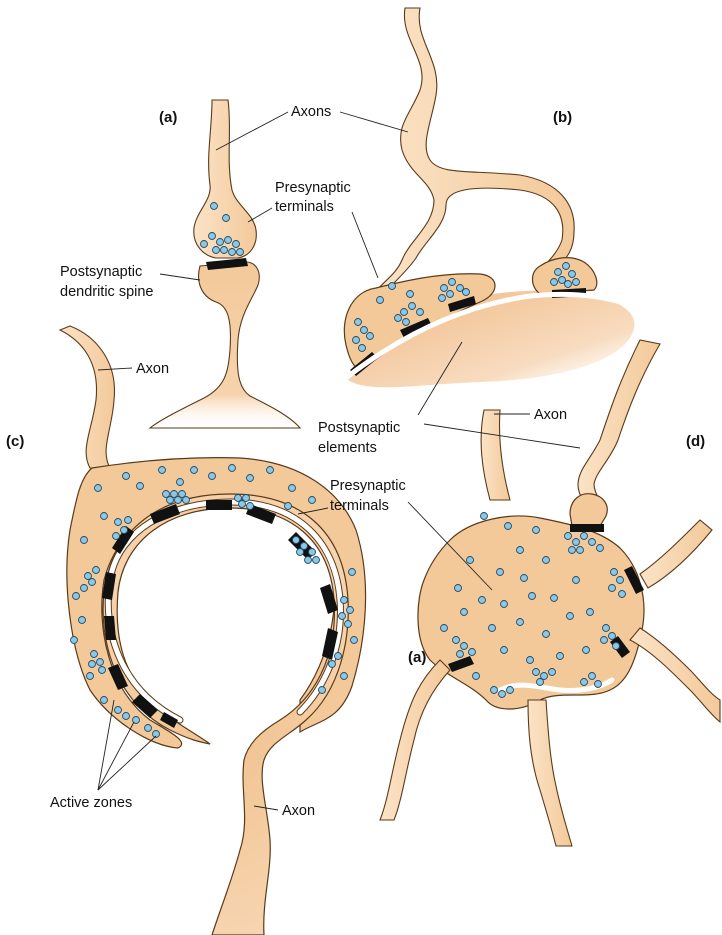 Image resolution: width=722 pixels, height=935 pixels. Describe the element at coordinates (417, 657) in the screenshot. I see `panel-label-d-inset: (a)` at that location.